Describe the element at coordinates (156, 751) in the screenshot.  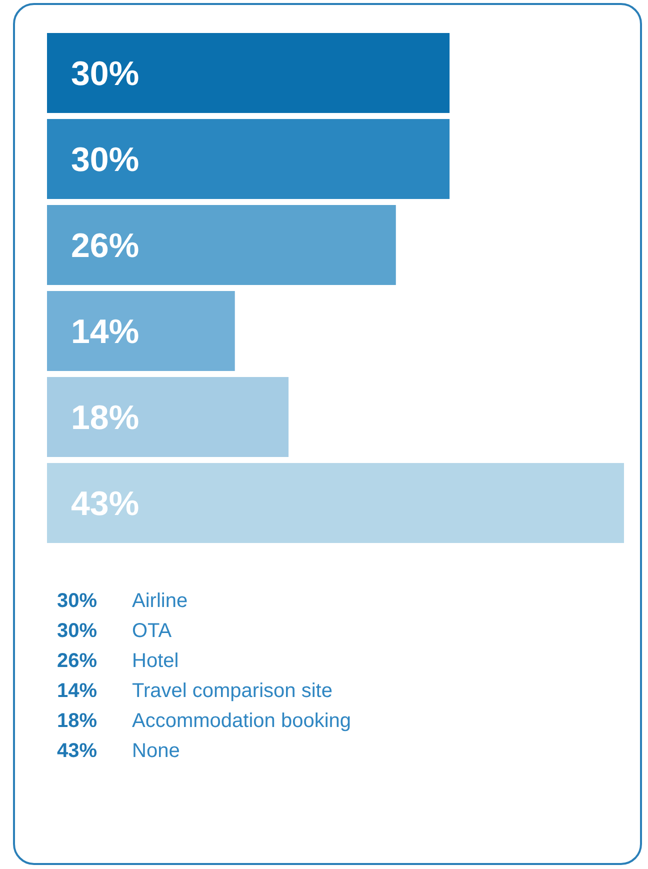
I see `text: None` at that location.